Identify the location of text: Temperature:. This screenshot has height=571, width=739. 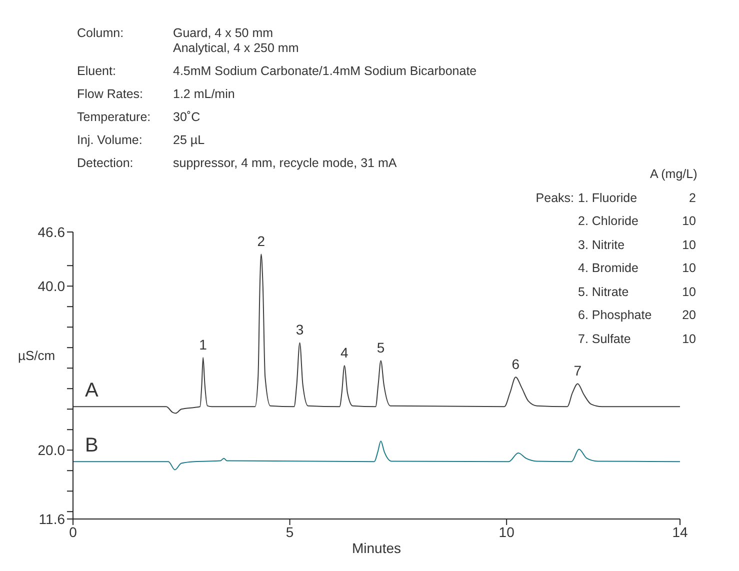
(114, 117).